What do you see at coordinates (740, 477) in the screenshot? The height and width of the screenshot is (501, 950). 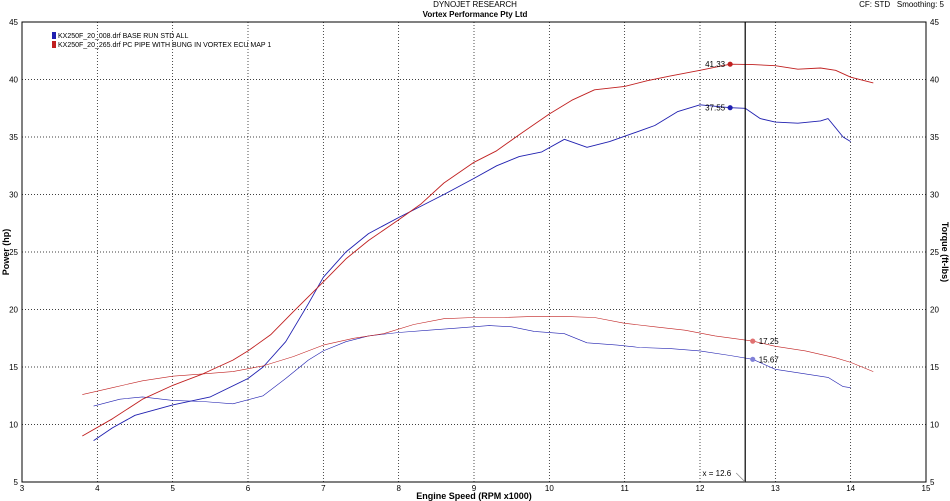 I see `cursor-pointer` at bounding box center [740, 477].